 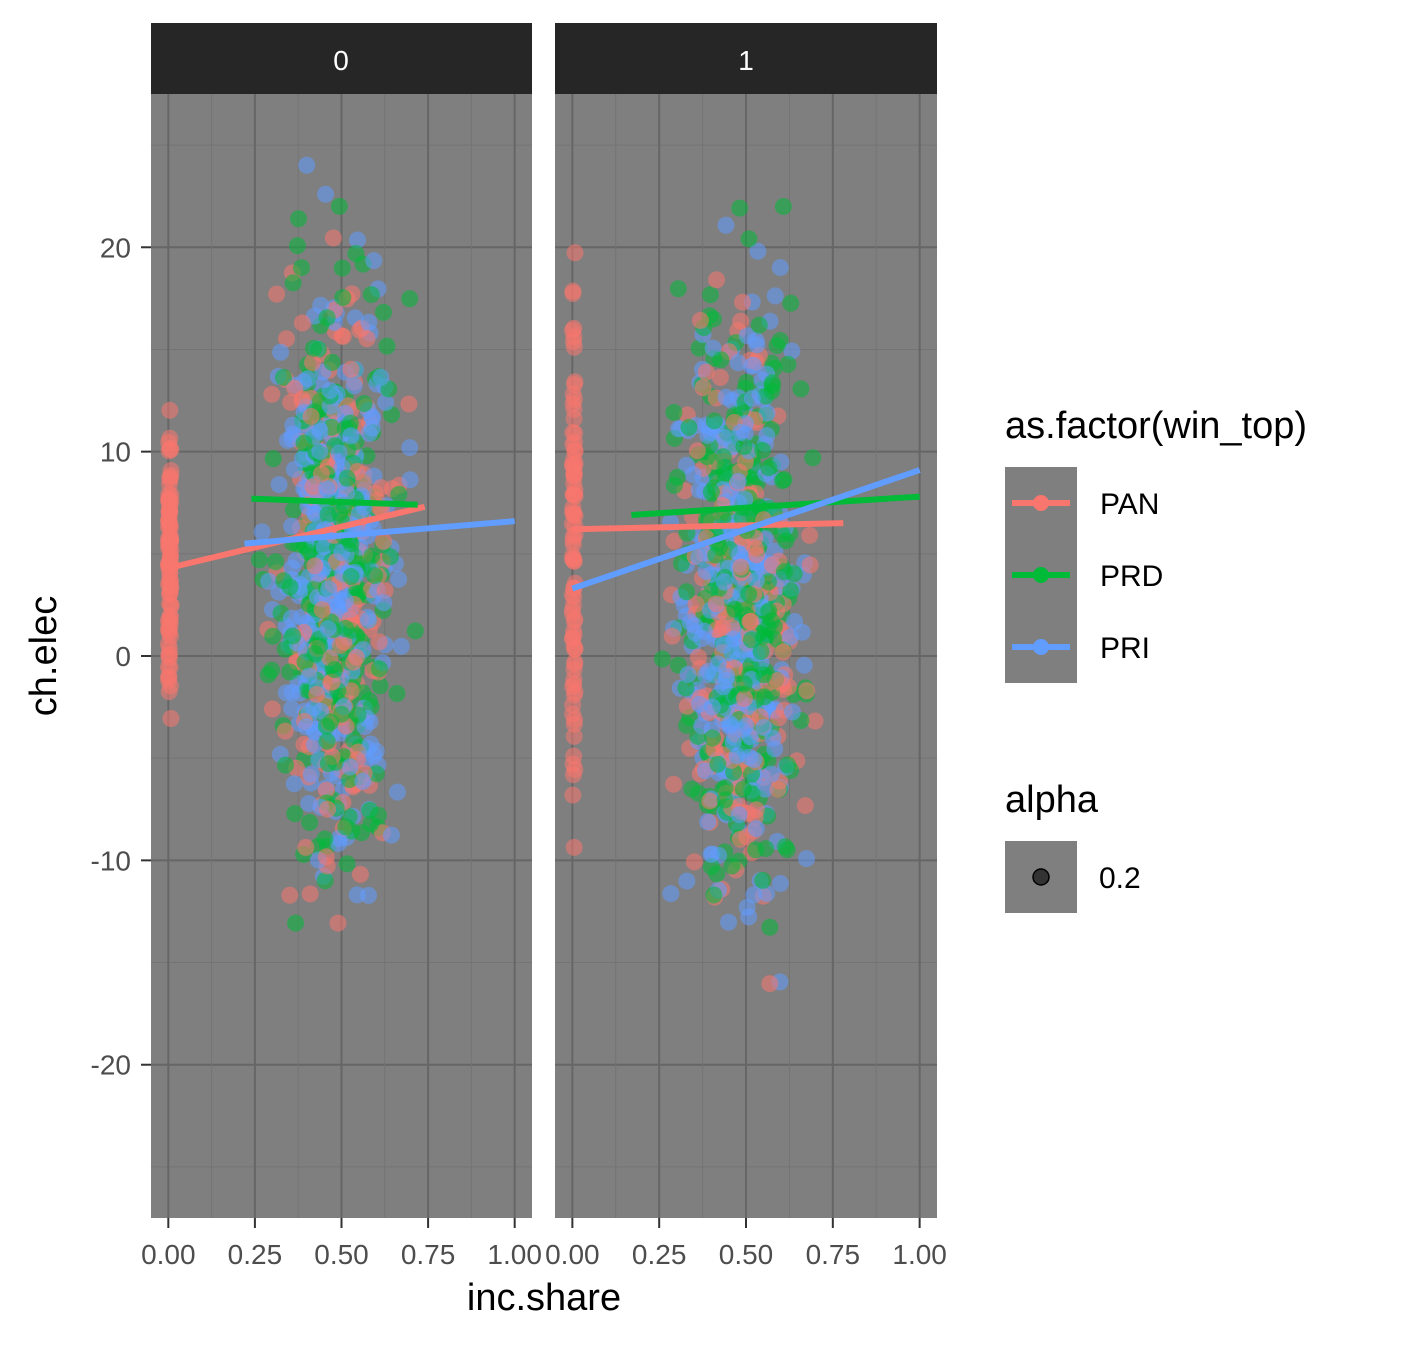 I want to click on legend-point-pan, so click(x=1041, y=503).